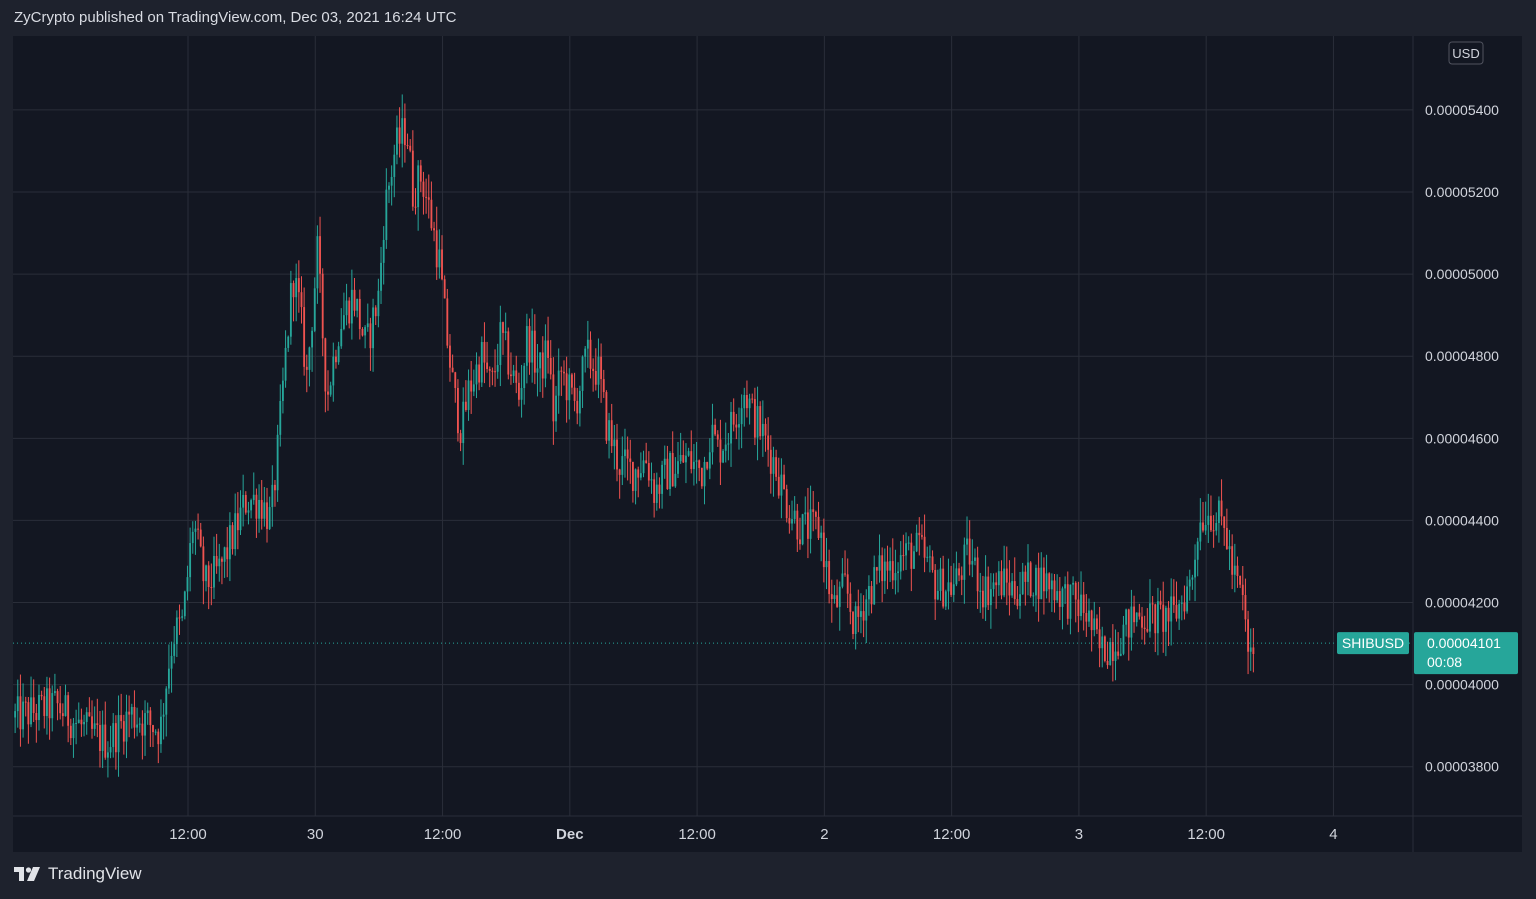  What do you see at coordinates (1333, 834) in the screenshot?
I see `time-tick-label: 4` at bounding box center [1333, 834].